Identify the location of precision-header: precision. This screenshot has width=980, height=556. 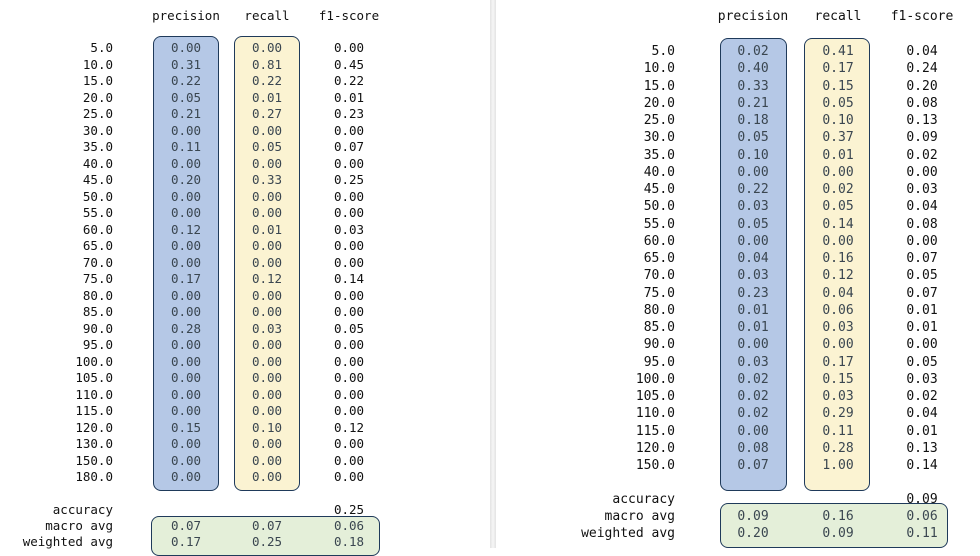
(753, 16).